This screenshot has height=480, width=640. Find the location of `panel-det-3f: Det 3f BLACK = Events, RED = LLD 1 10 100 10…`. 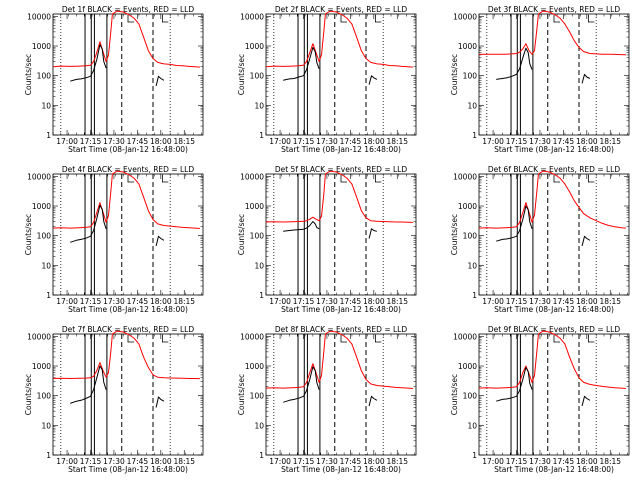

panel-det-3f: Det 3f BLACK = Events, RED = LLD 1 10 100 10… is located at coordinates (540, 79).